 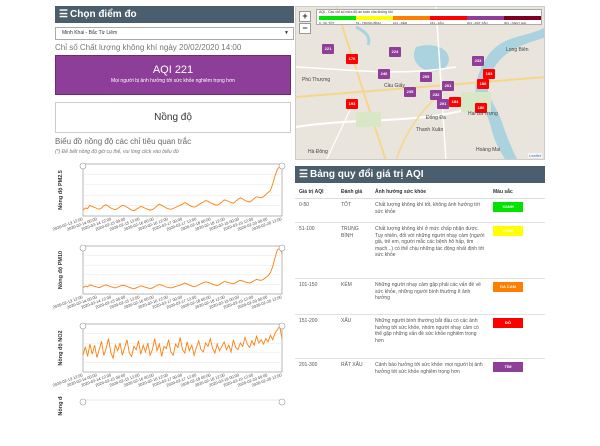 I want to click on aqi-range-cell: 151-200, so click(x=316, y=336).